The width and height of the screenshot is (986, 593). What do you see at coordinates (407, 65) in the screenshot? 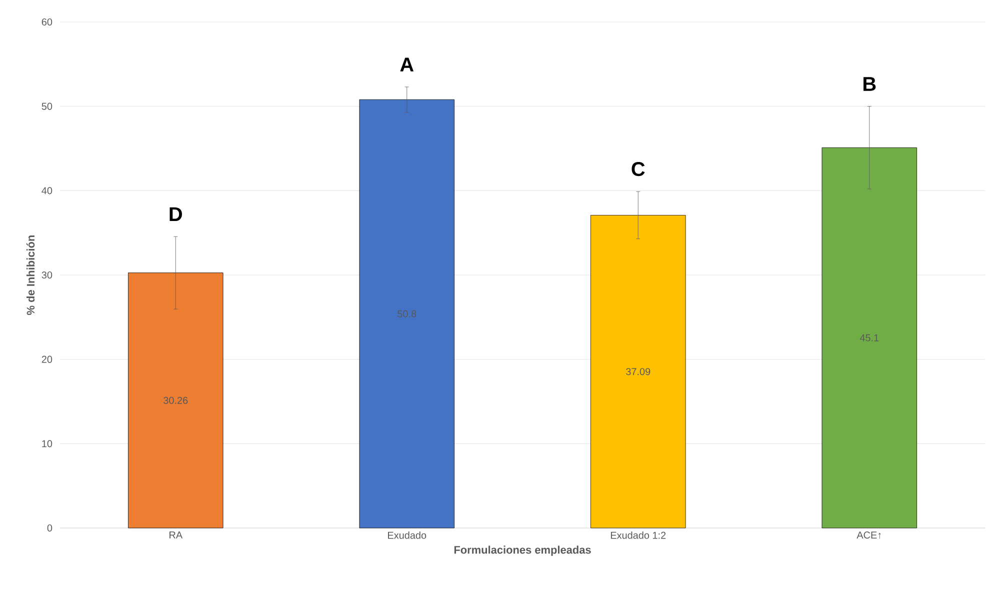
I see `annotation: A` at bounding box center [407, 65].